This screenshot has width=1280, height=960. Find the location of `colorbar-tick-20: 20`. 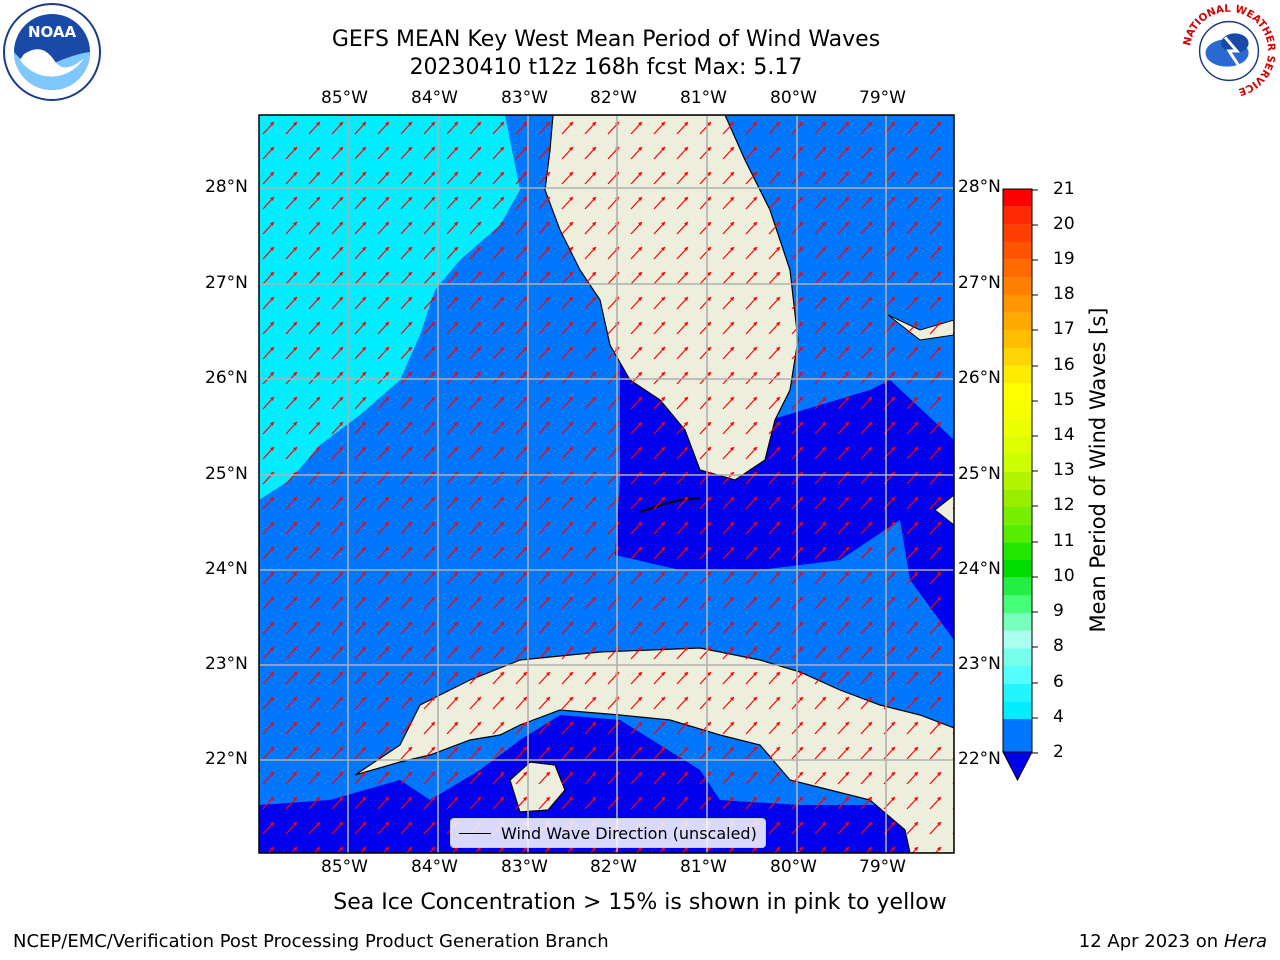

colorbar-tick-20: 20 is located at coordinates (1064, 224).